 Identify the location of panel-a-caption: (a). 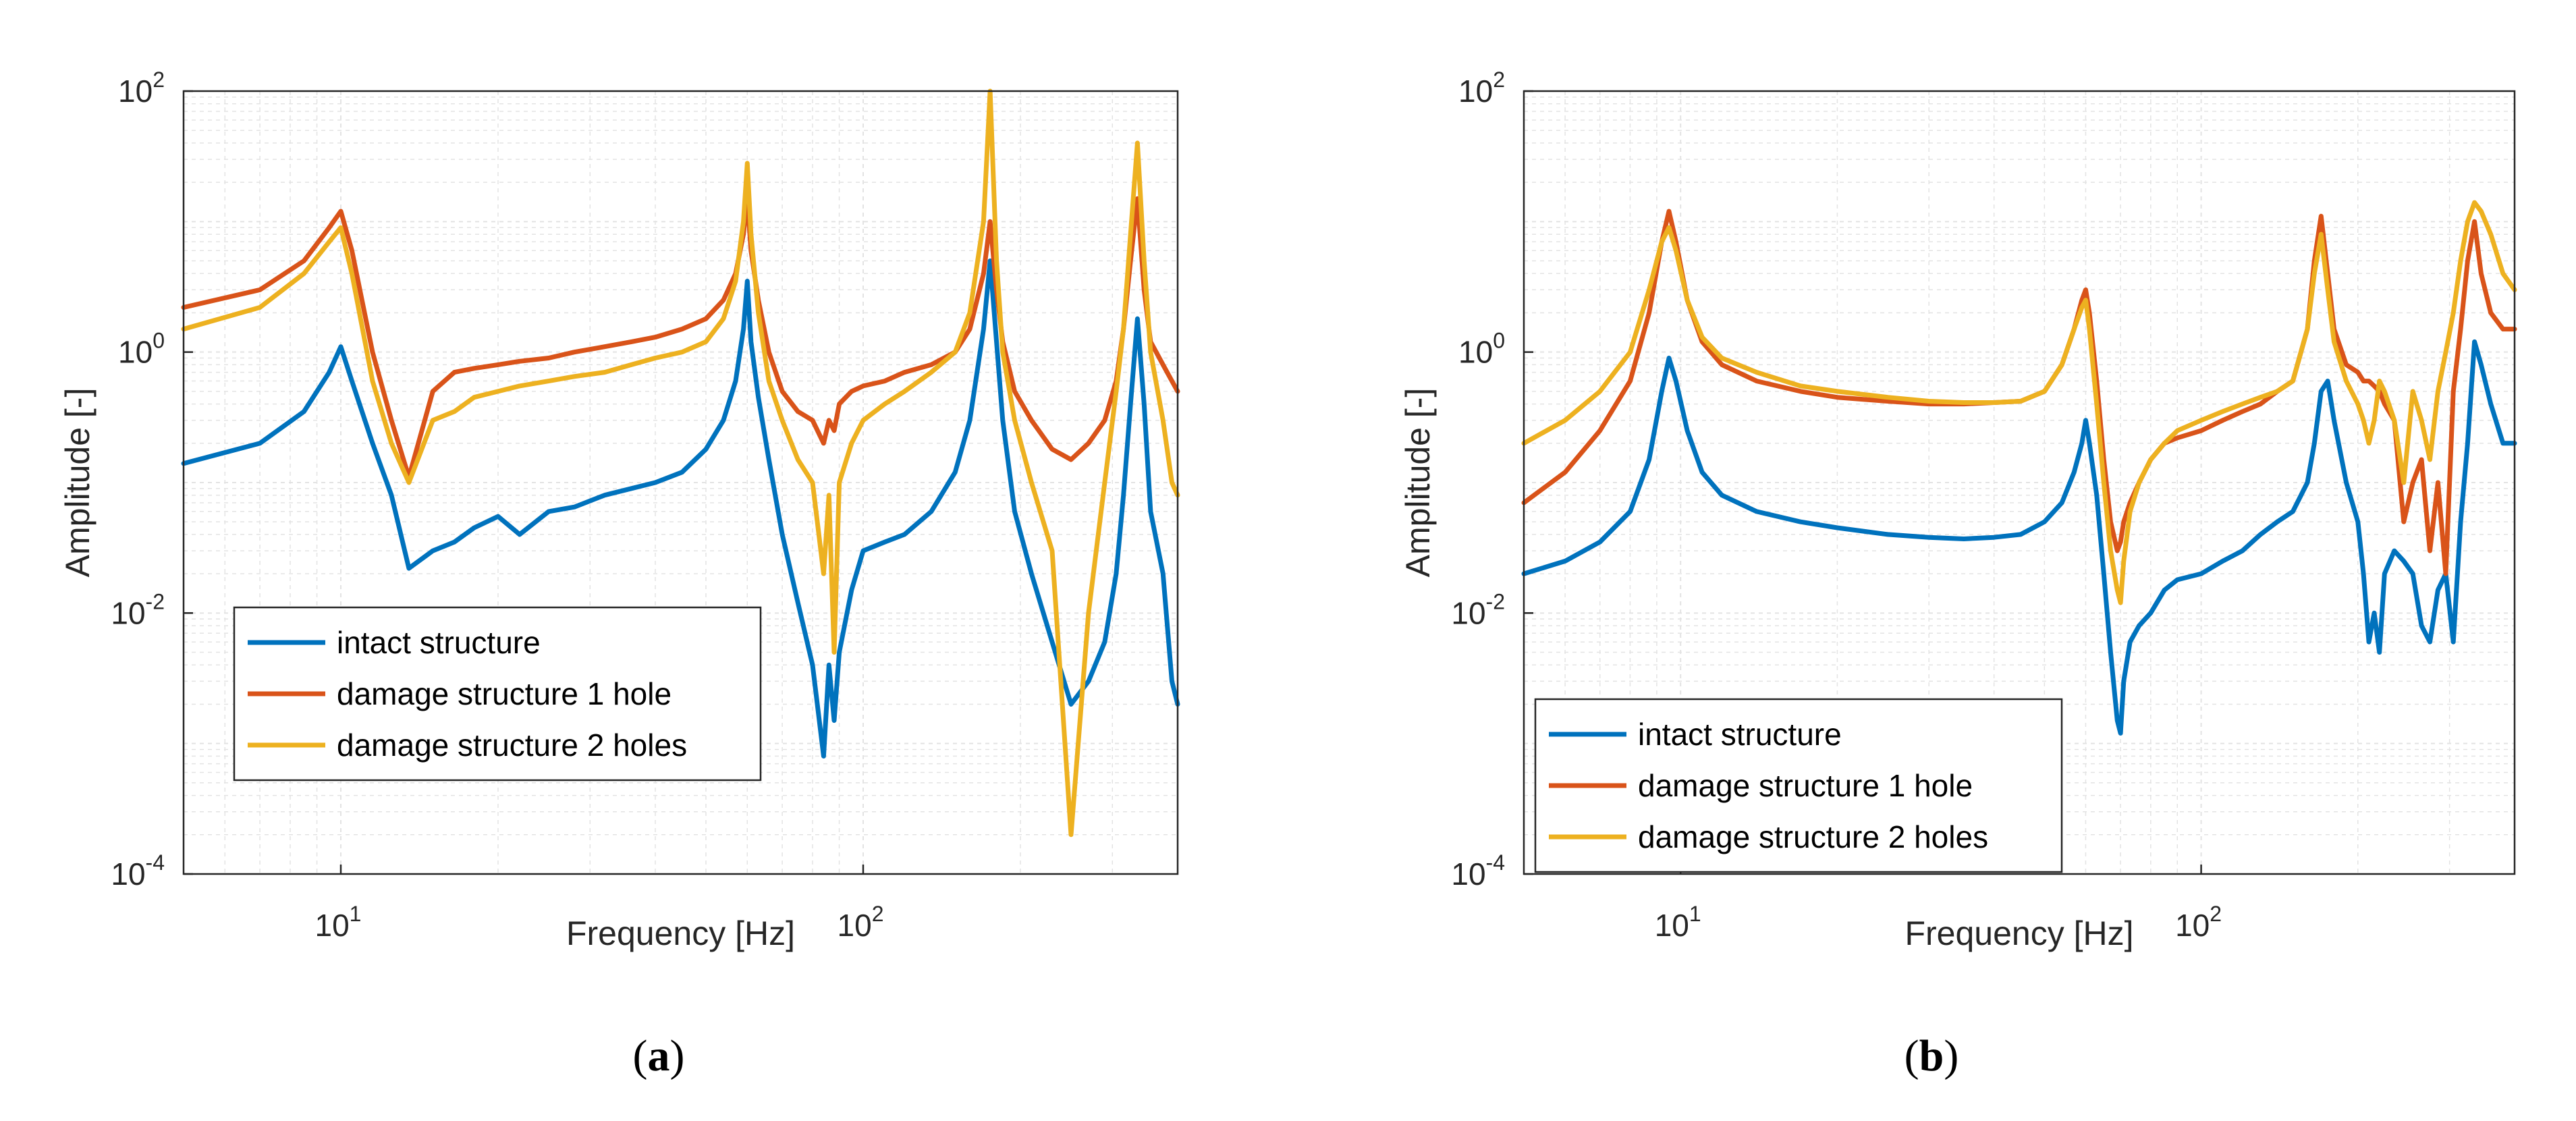
(658, 1056).